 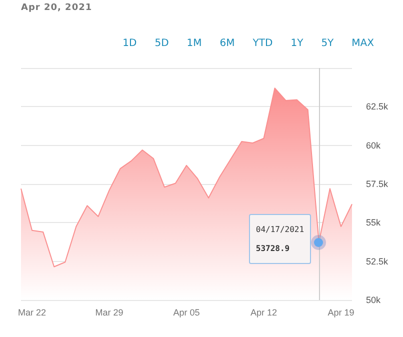 I want to click on y-tick-label: 55k, so click(x=374, y=223).